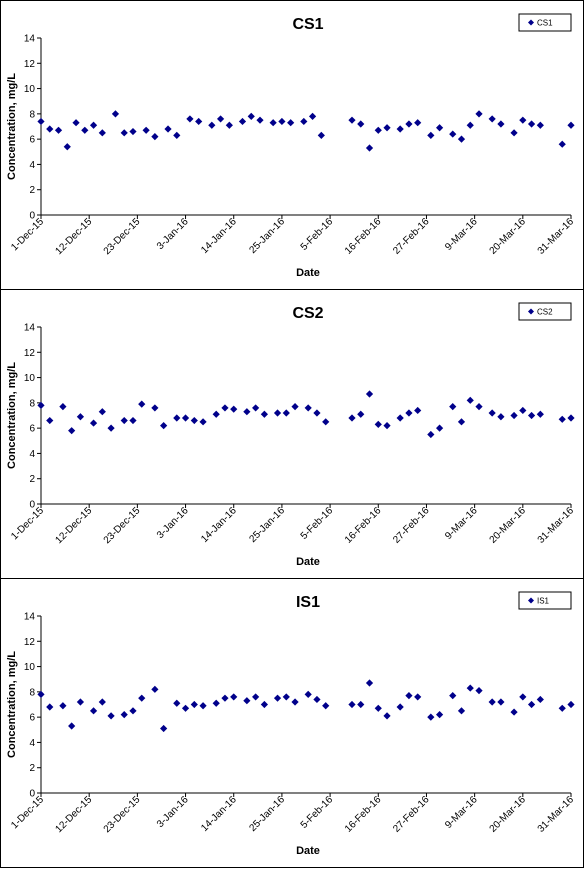  Describe the element at coordinates (545, 600) in the screenshot. I see `legend-box` at that location.